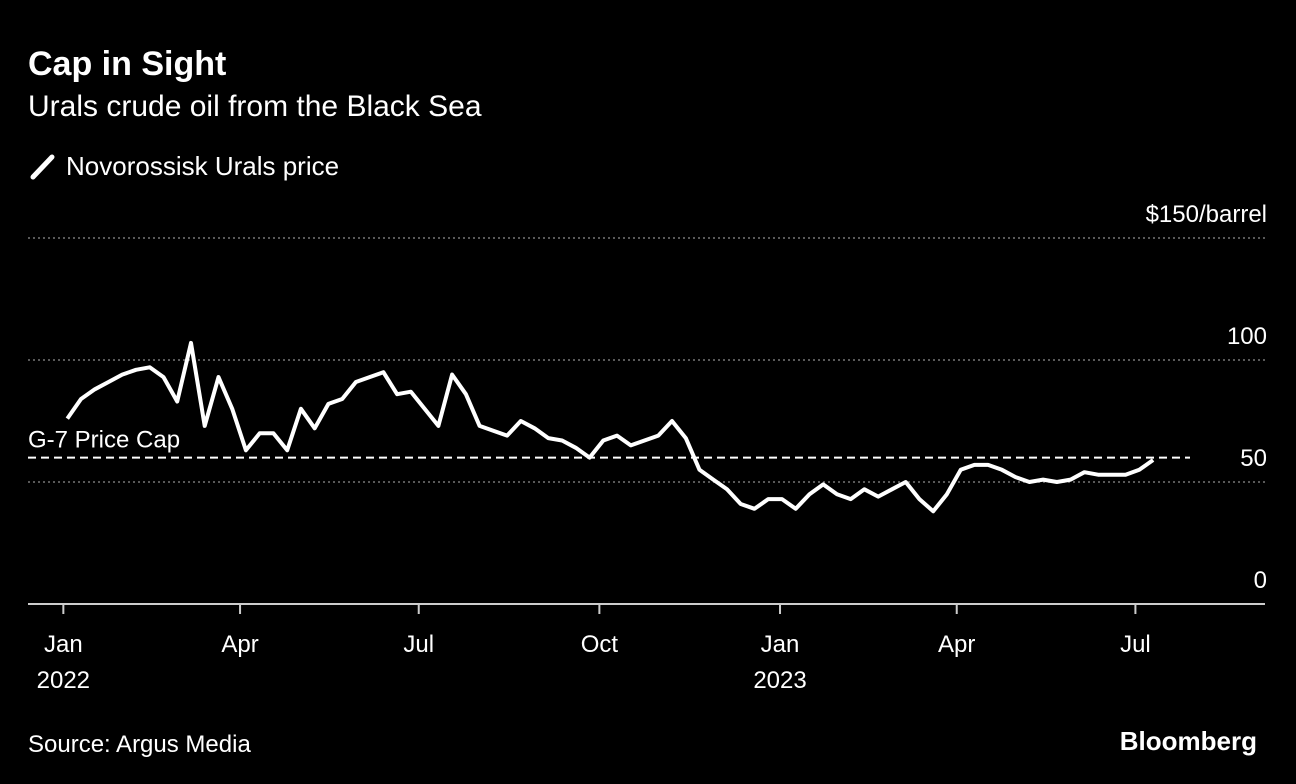  I want to click on x-tick-label: Oct, so click(600, 644).